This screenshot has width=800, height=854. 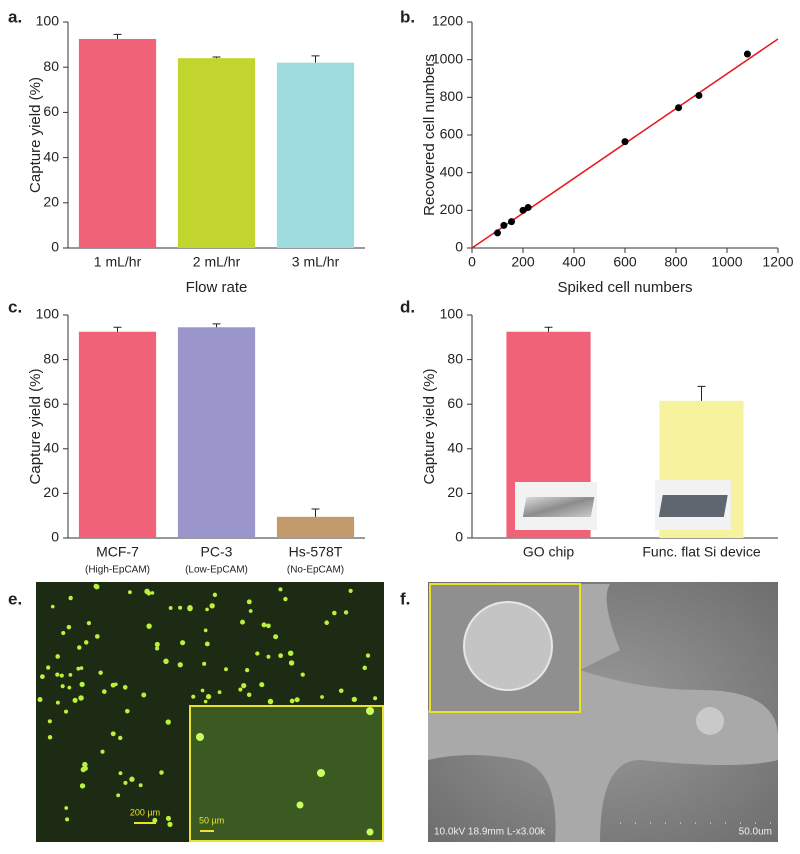 I want to click on y-axis-label: Capture yield (%), so click(x=429, y=427).